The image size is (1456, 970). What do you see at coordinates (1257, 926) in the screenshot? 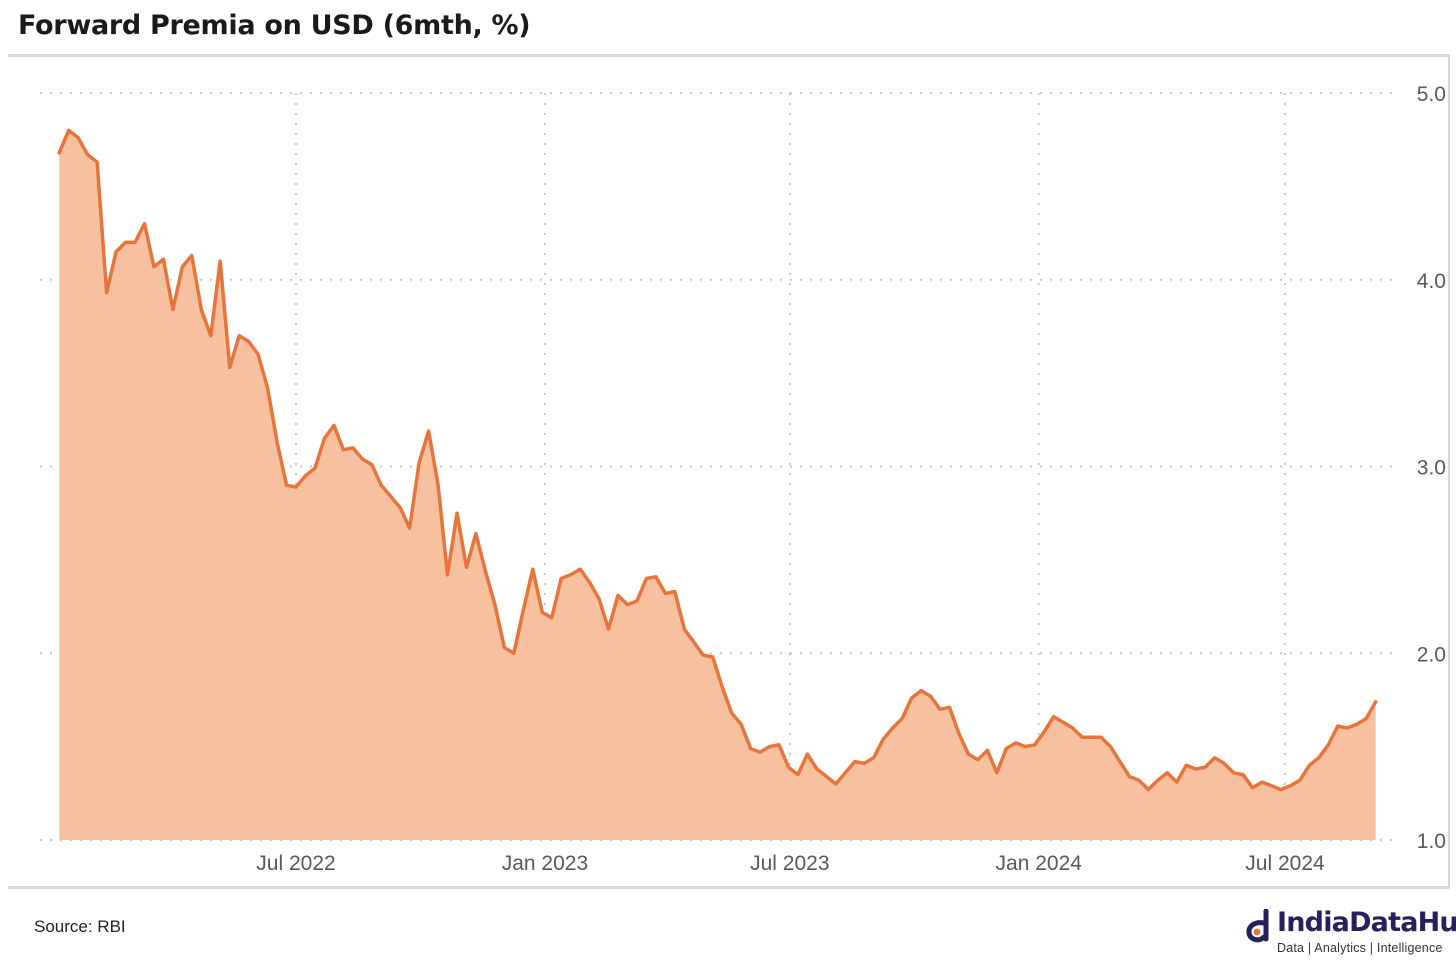
I see `brand-logo-icon` at bounding box center [1257, 926].